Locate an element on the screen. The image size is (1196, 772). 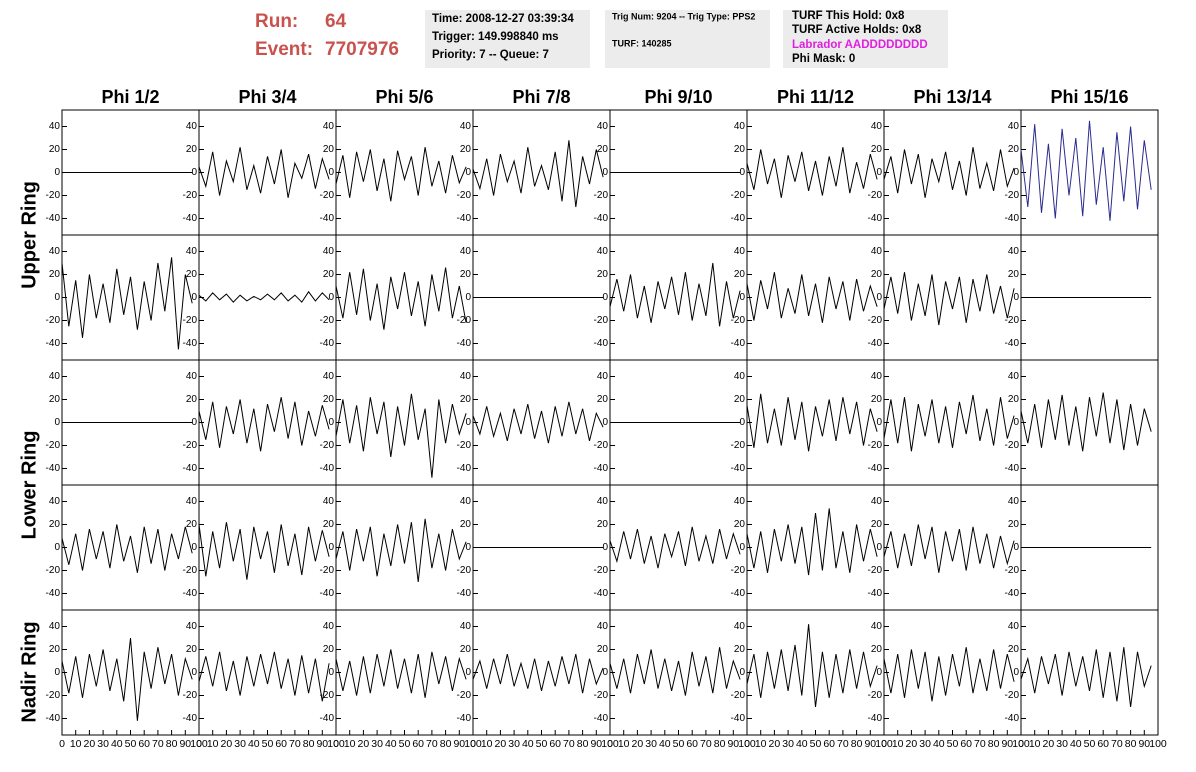
trig-line: TURF: 140285 is located at coordinates (642, 43).